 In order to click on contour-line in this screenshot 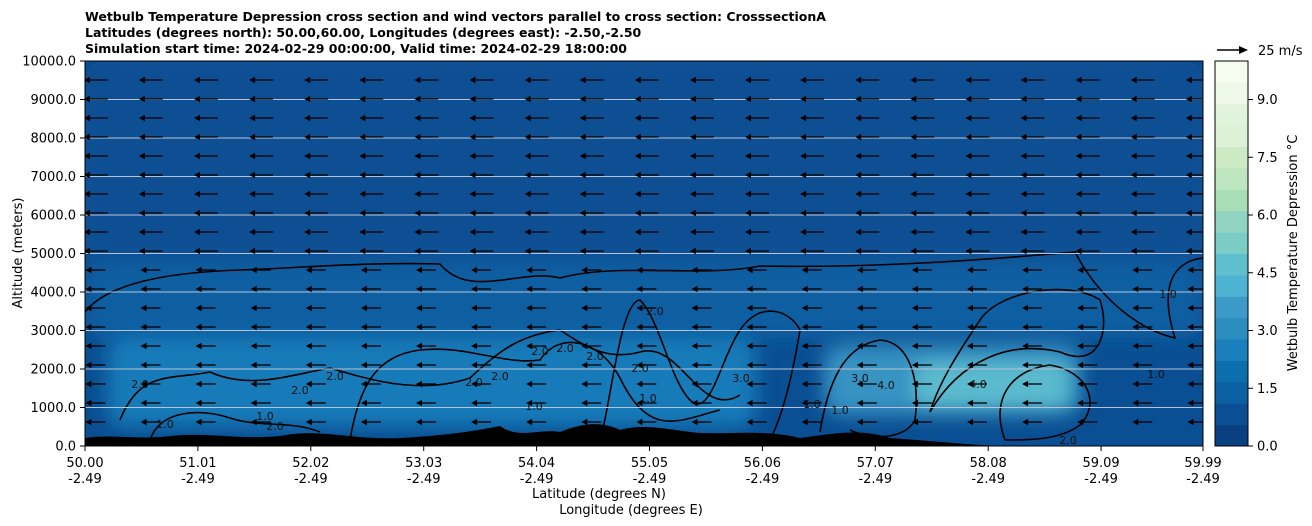, I will do `click(535, 391)`.